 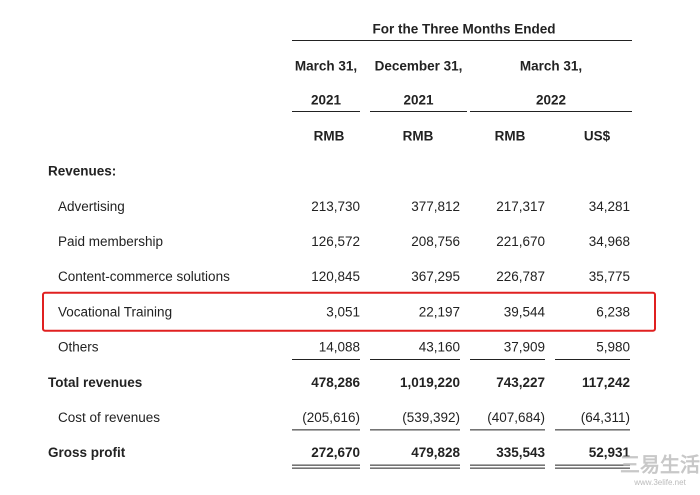 What do you see at coordinates (335, 241) in the screenshot?
I see `cell-value: 126,572` at bounding box center [335, 241].